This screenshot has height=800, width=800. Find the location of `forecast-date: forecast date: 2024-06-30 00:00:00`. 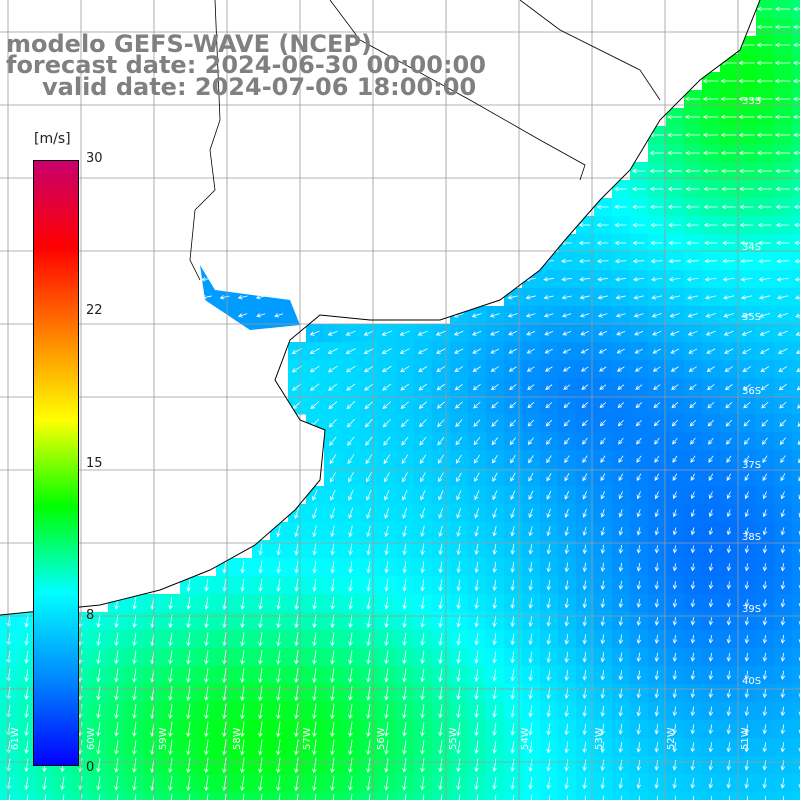

forecast-date: forecast date: 2024-06-30 00:00:00 is located at coordinates (246, 65).